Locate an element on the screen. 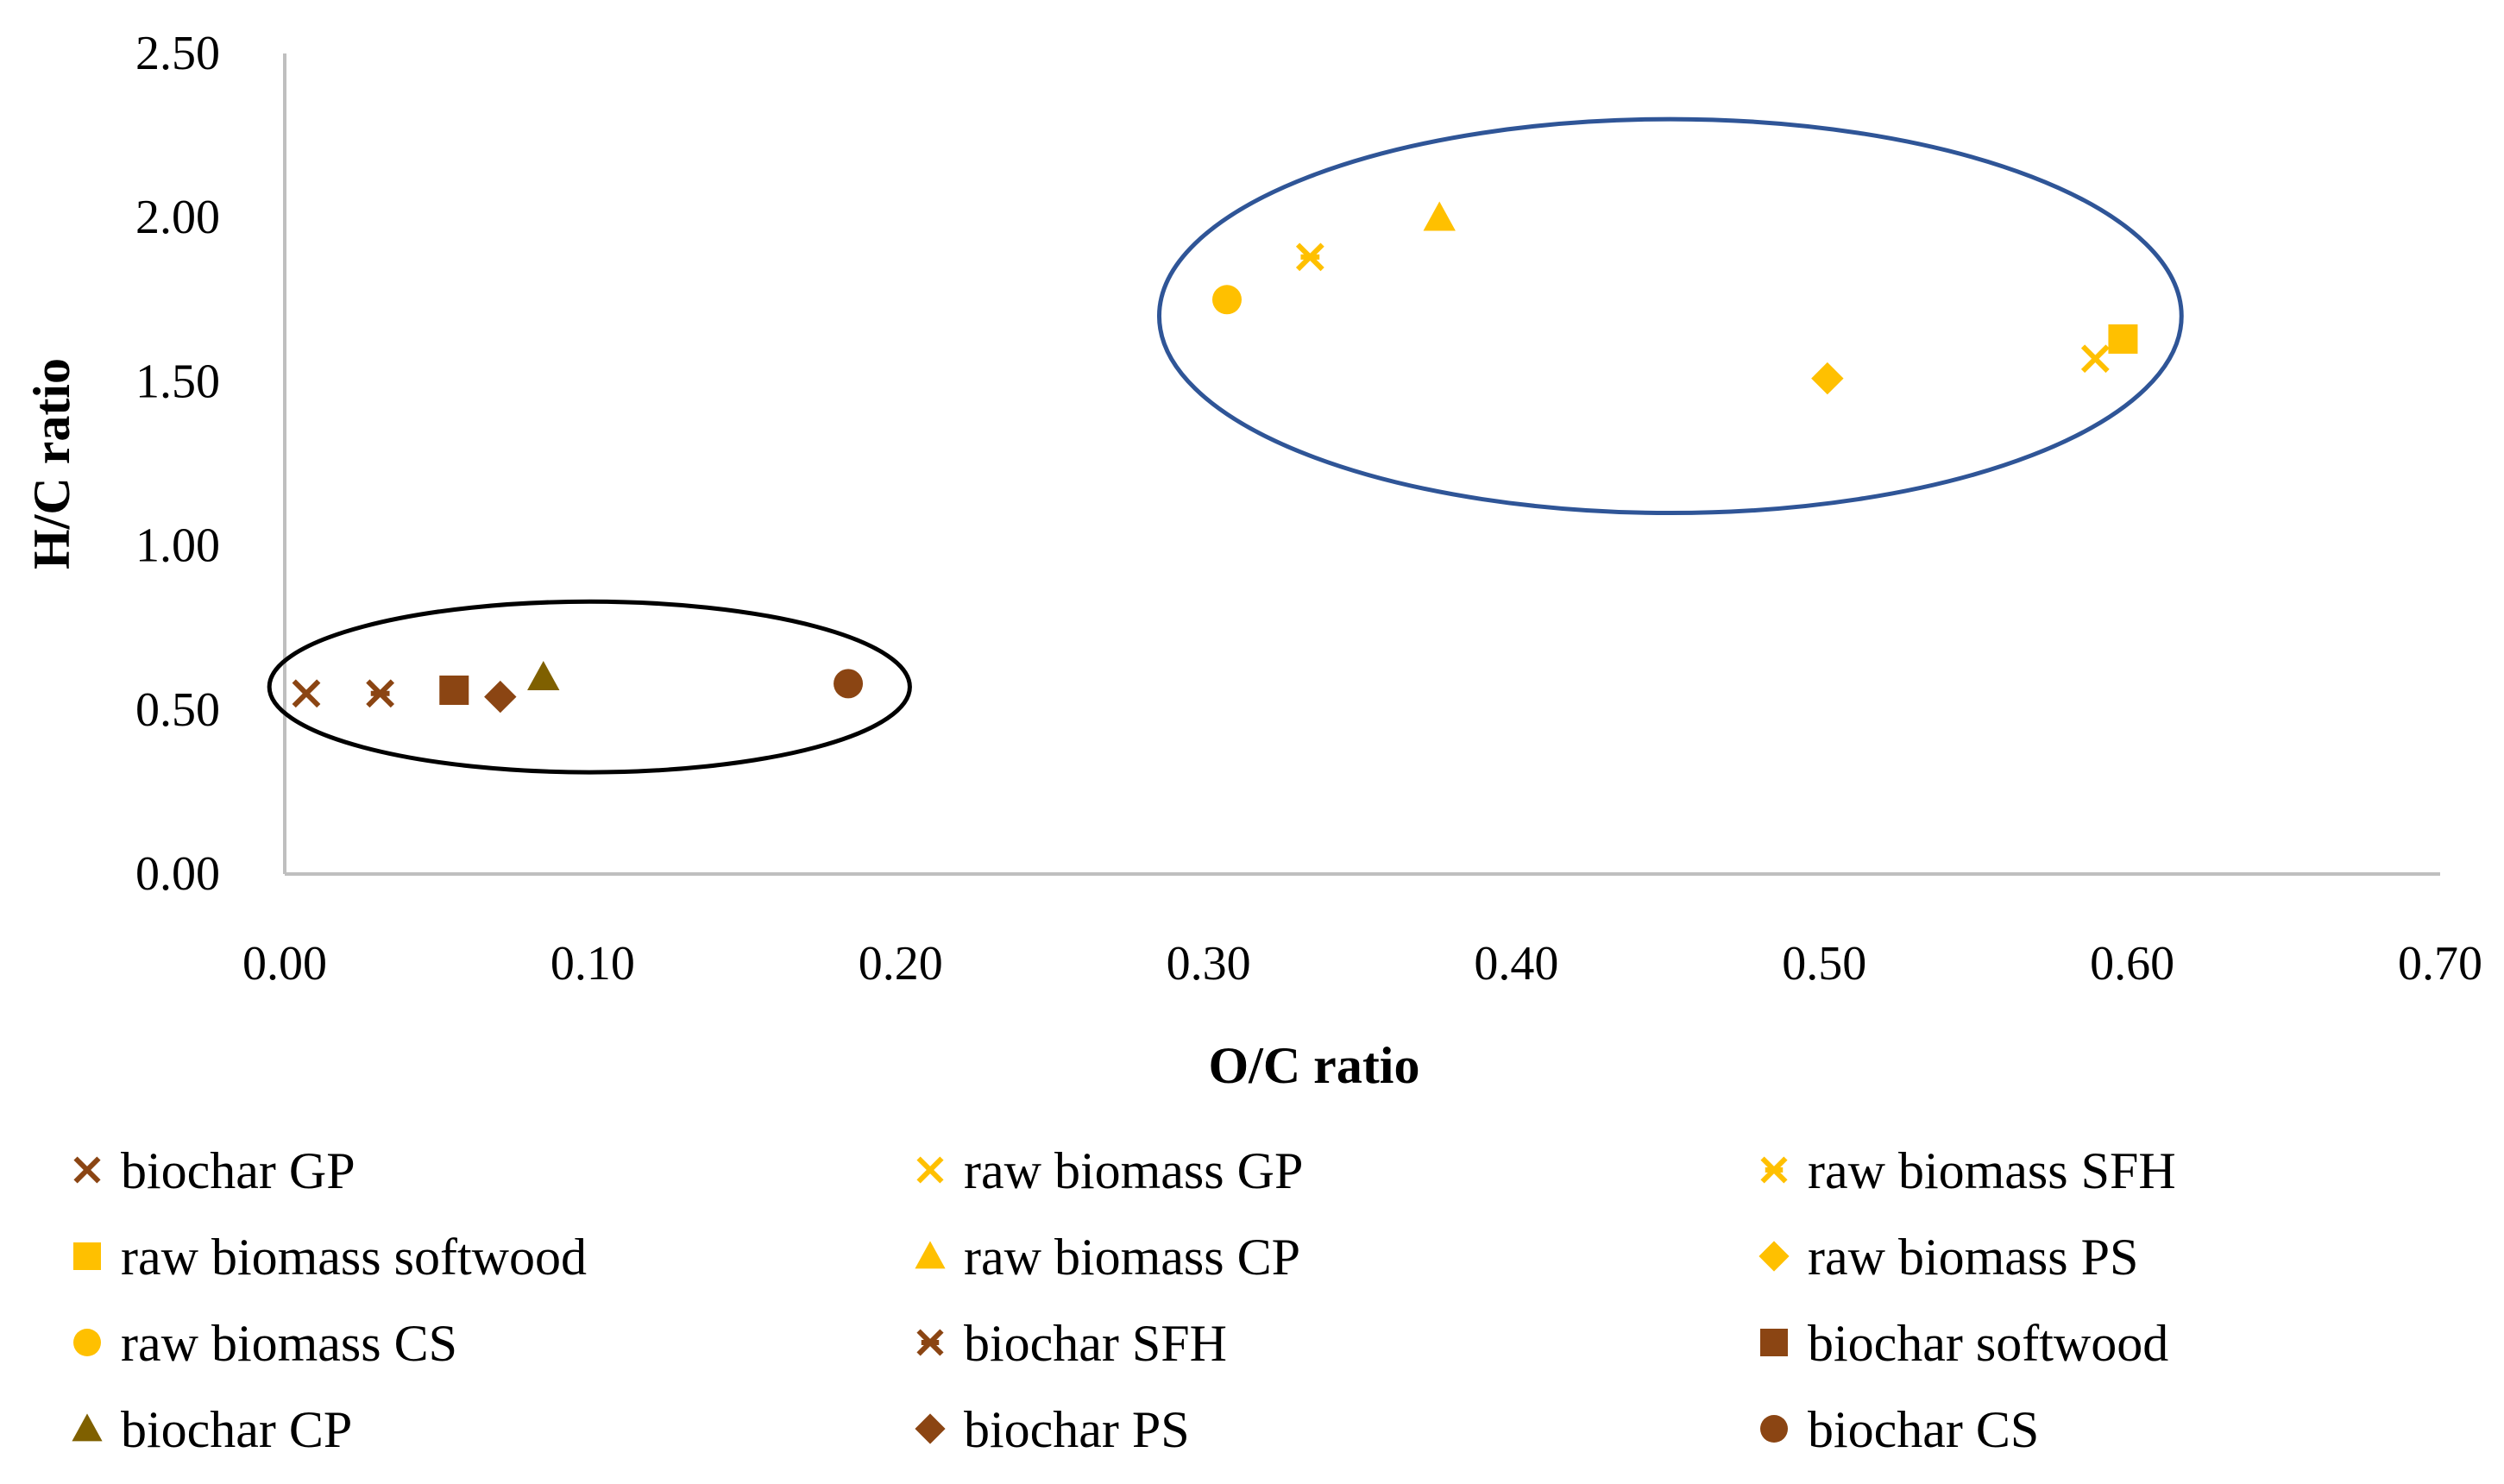 This screenshot has height=1484, width=2504. x-tick-label: 0.60 is located at coordinates (2132, 964).